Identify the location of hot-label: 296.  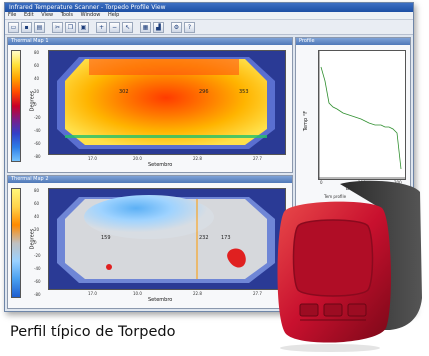
(204, 92).